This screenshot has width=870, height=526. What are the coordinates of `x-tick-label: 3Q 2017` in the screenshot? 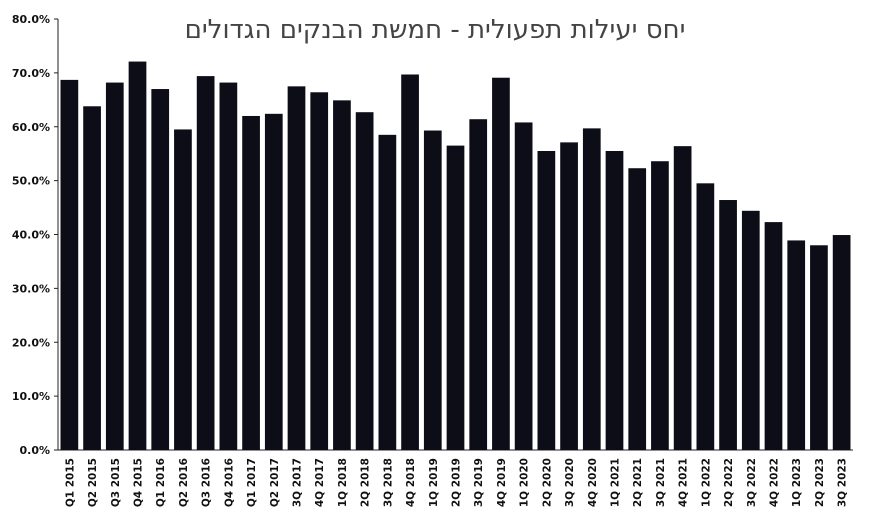 It's located at (298, 482).